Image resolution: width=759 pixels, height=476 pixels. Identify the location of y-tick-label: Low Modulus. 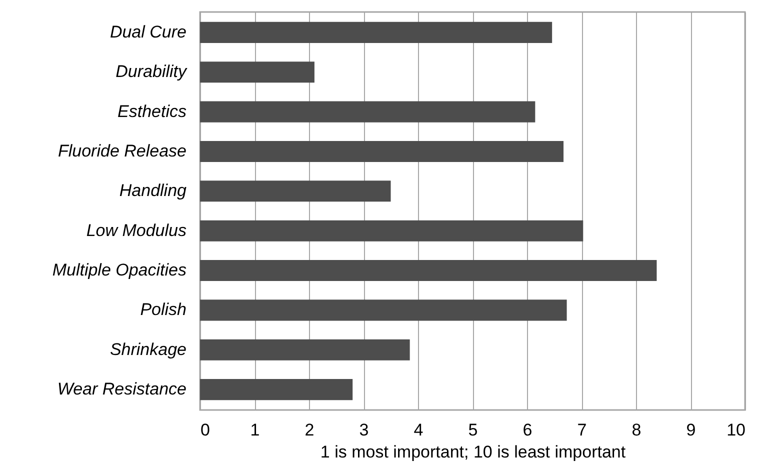
(136, 230).